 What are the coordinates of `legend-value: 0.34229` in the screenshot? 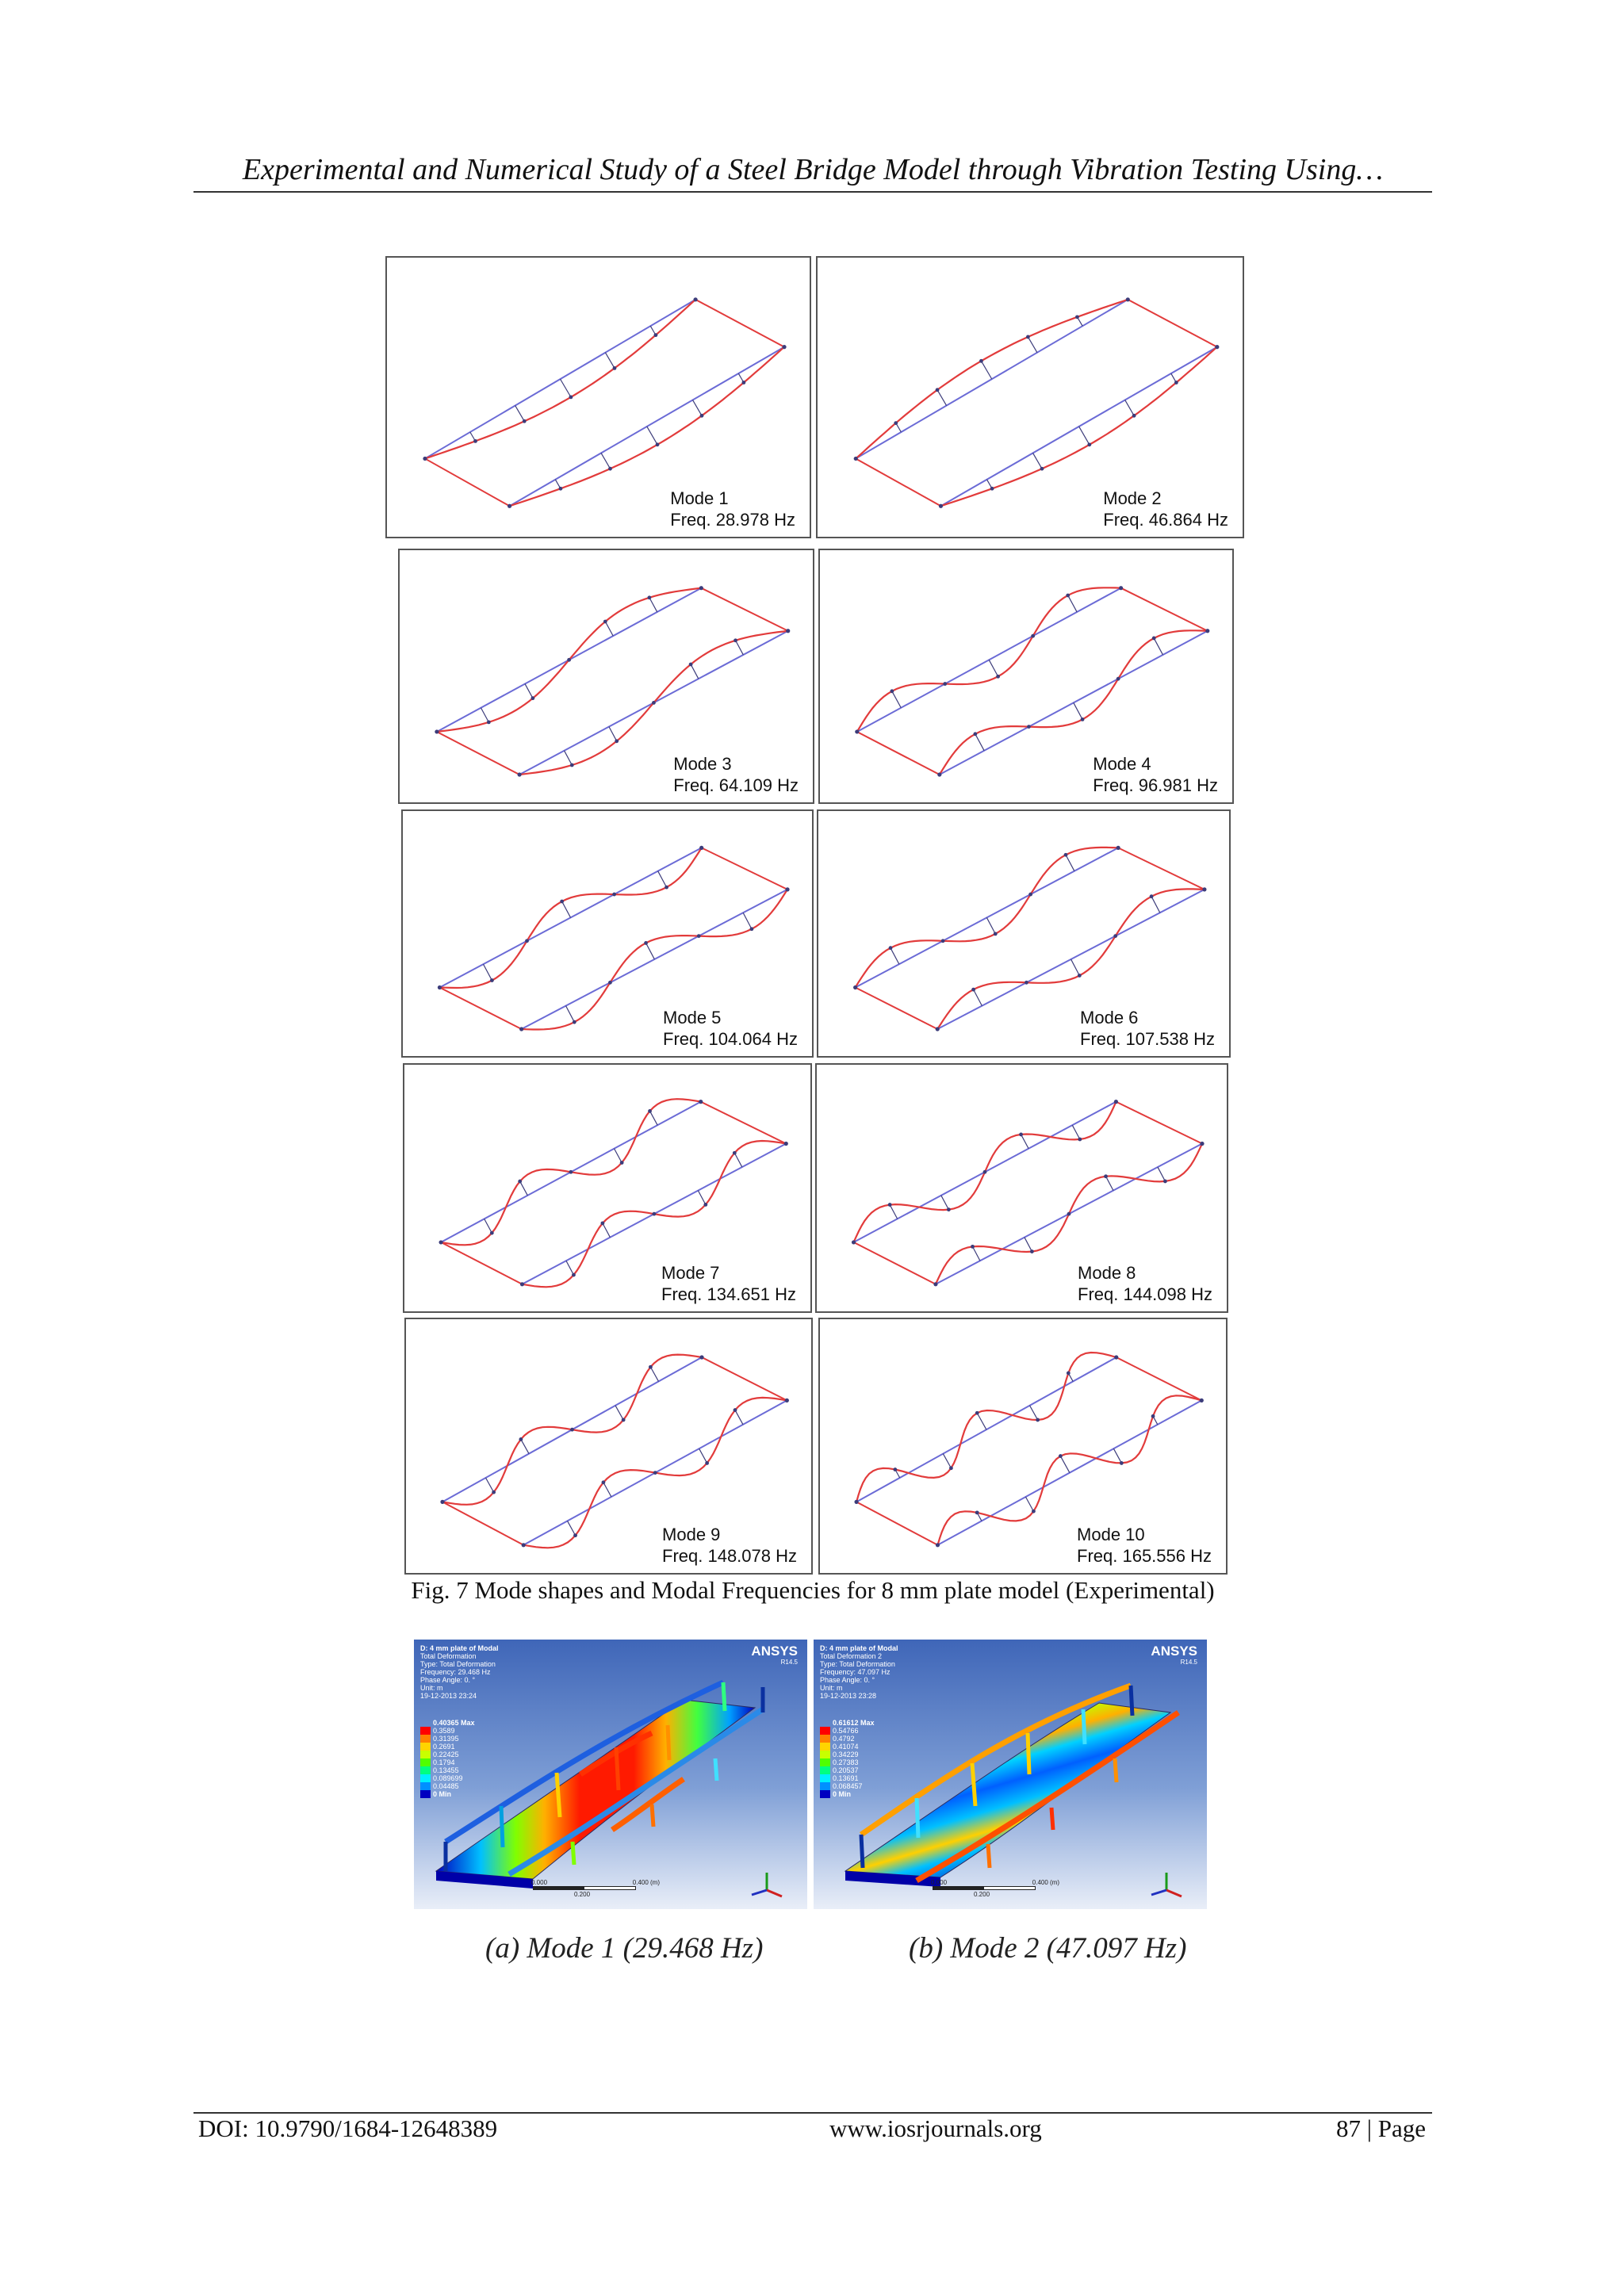 It's located at (846, 1755).